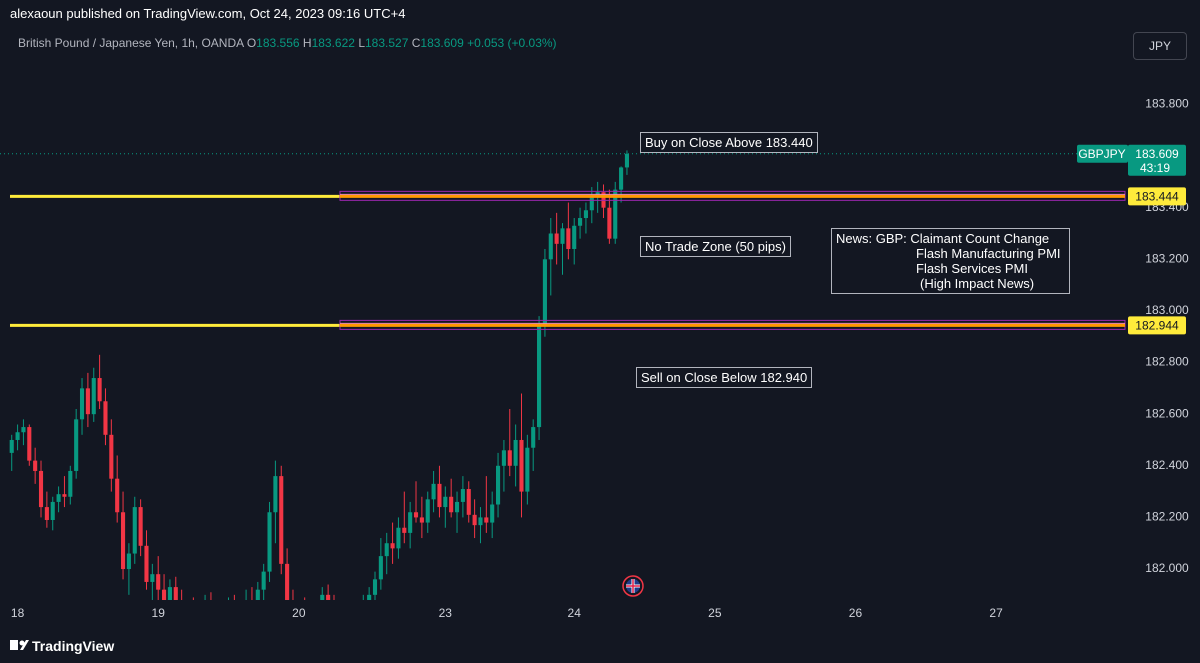  Describe the element at coordinates (988, 253) in the screenshot. I see `news-line: Flash Manufacturing PMI` at that location.